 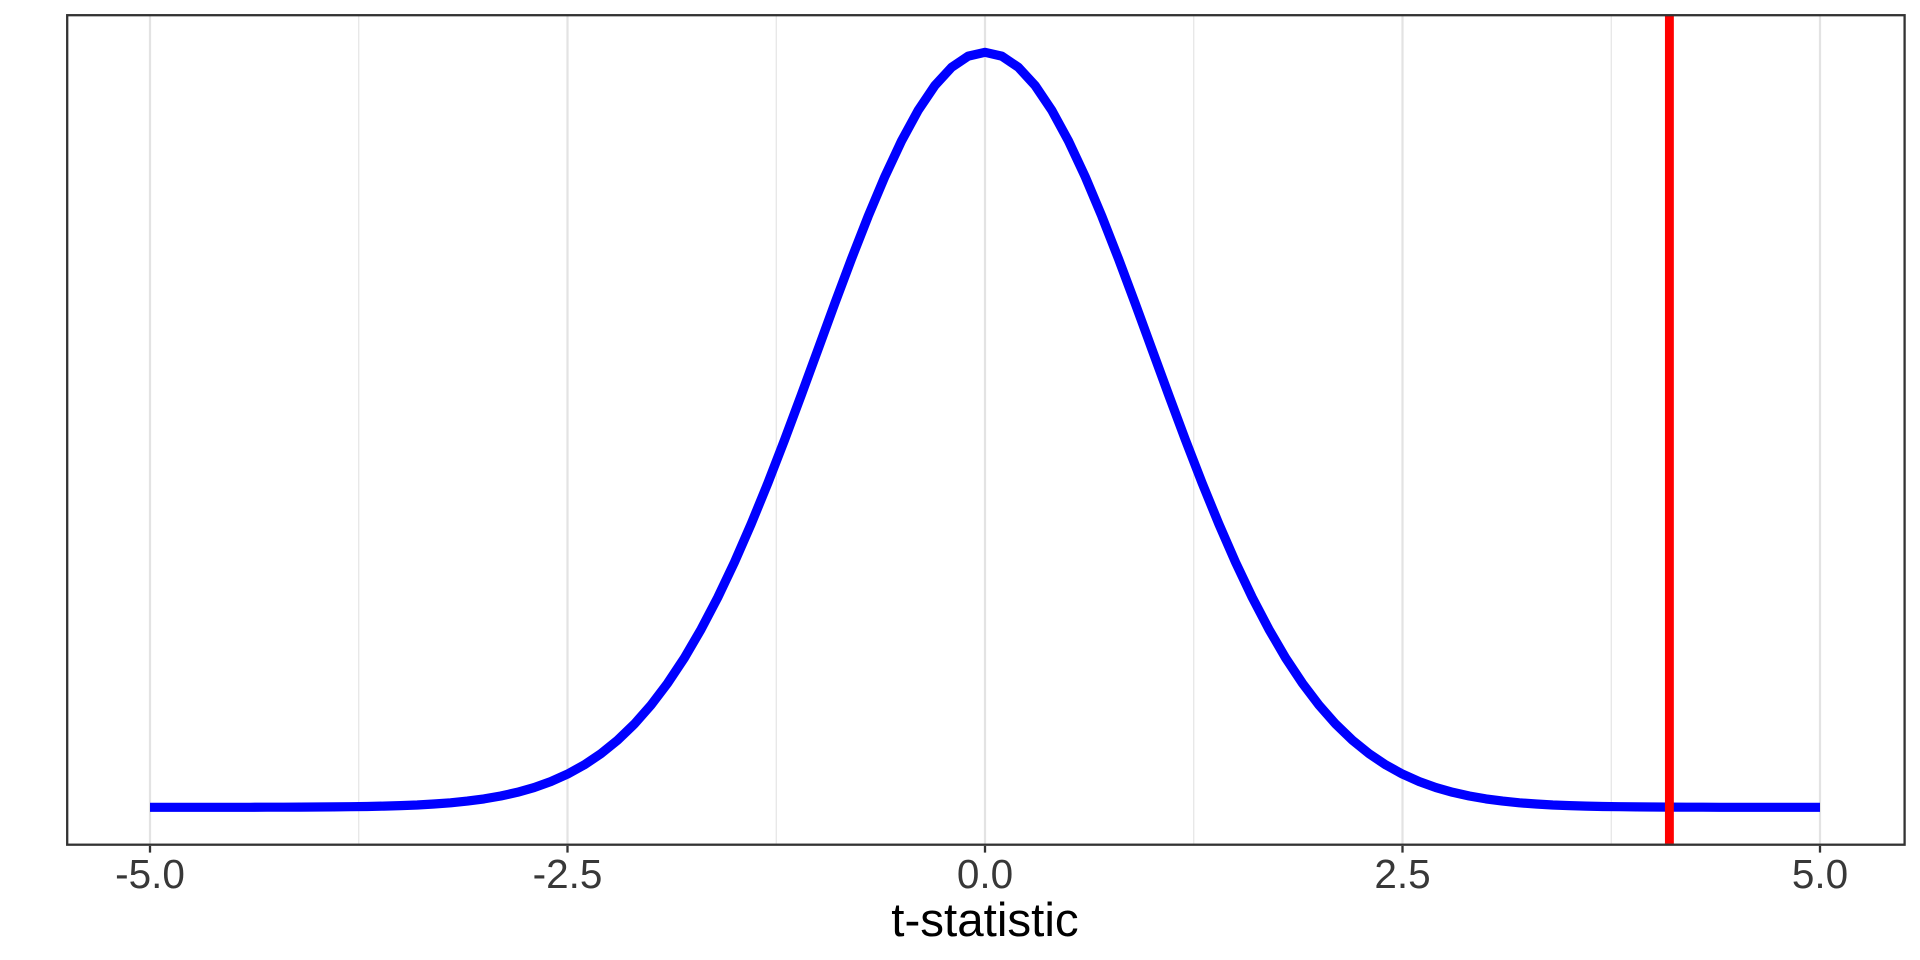 What do you see at coordinates (1402, 874) in the screenshot?
I see `svg-text: 2.5` at bounding box center [1402, 874].